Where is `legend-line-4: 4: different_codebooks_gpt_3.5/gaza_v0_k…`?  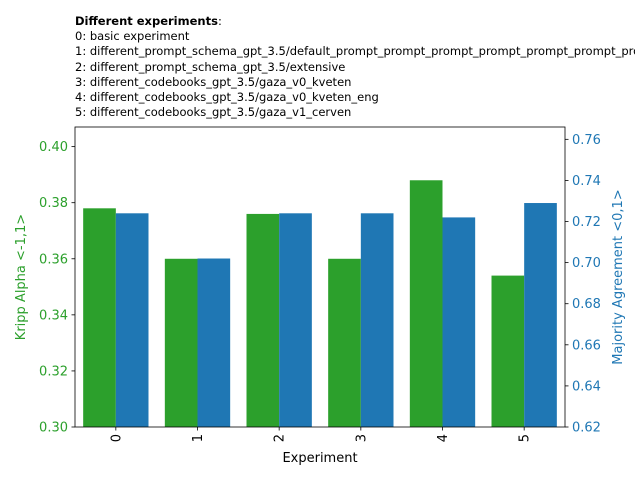
legend-line-4: 4: different_codebooks_gpt_3.5/gaza_v0_k… is located at coordinates (227, 97).